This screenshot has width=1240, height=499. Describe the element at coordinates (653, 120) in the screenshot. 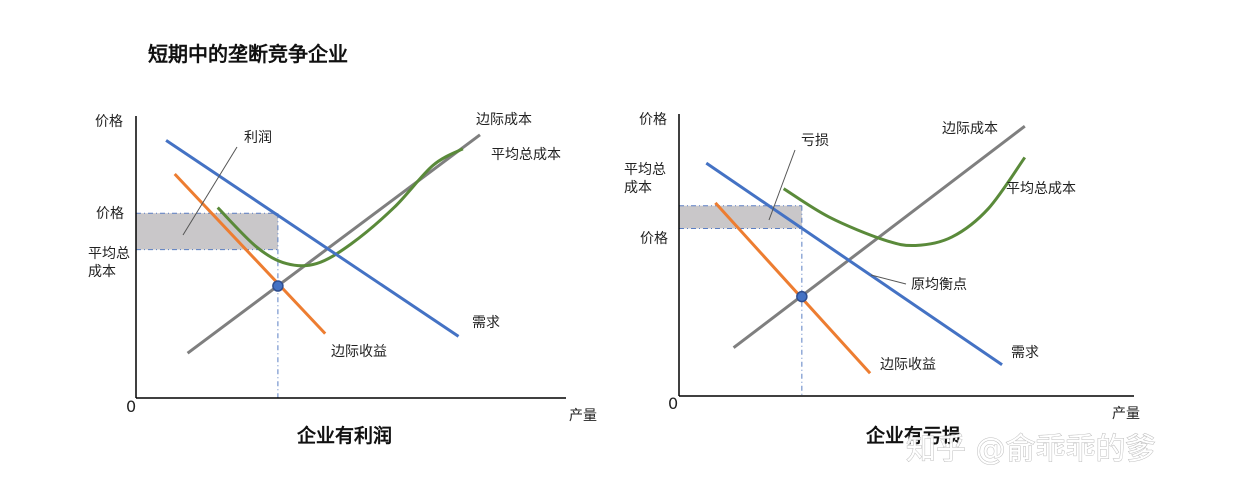

I see `y-axis-label-loss: 价格` at that location.